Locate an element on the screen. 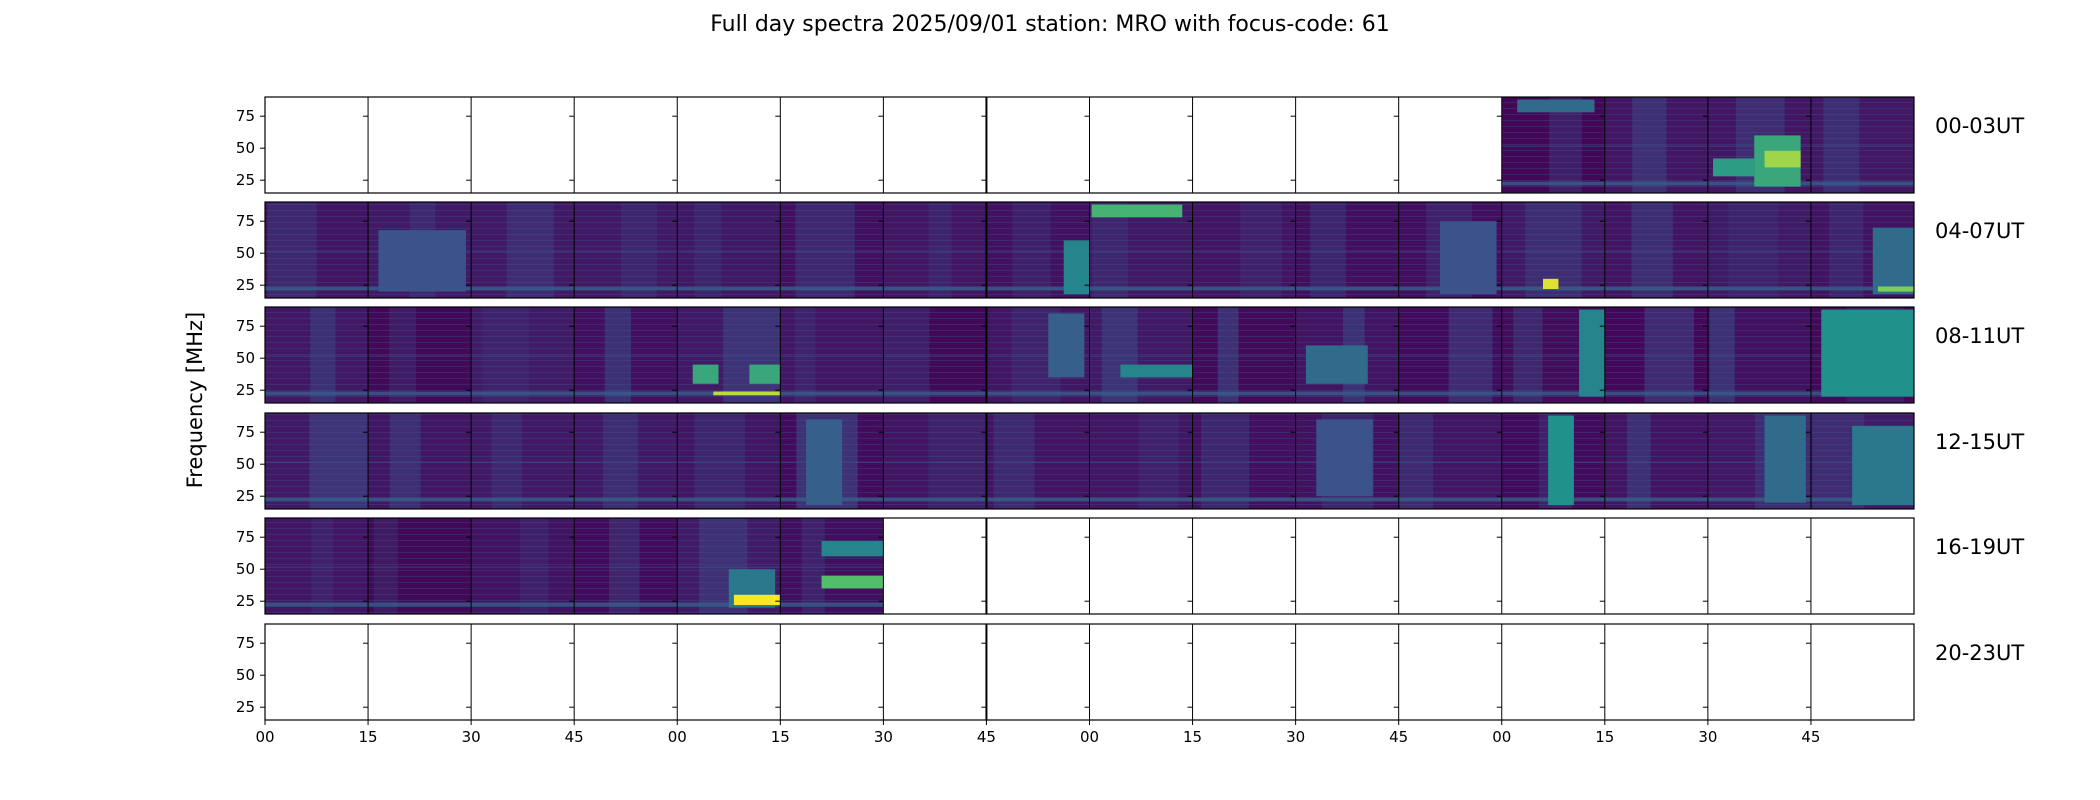 This screenshot has width=2100, height=800. row-label: 12-15UT is located at coordinates (1979, 442).